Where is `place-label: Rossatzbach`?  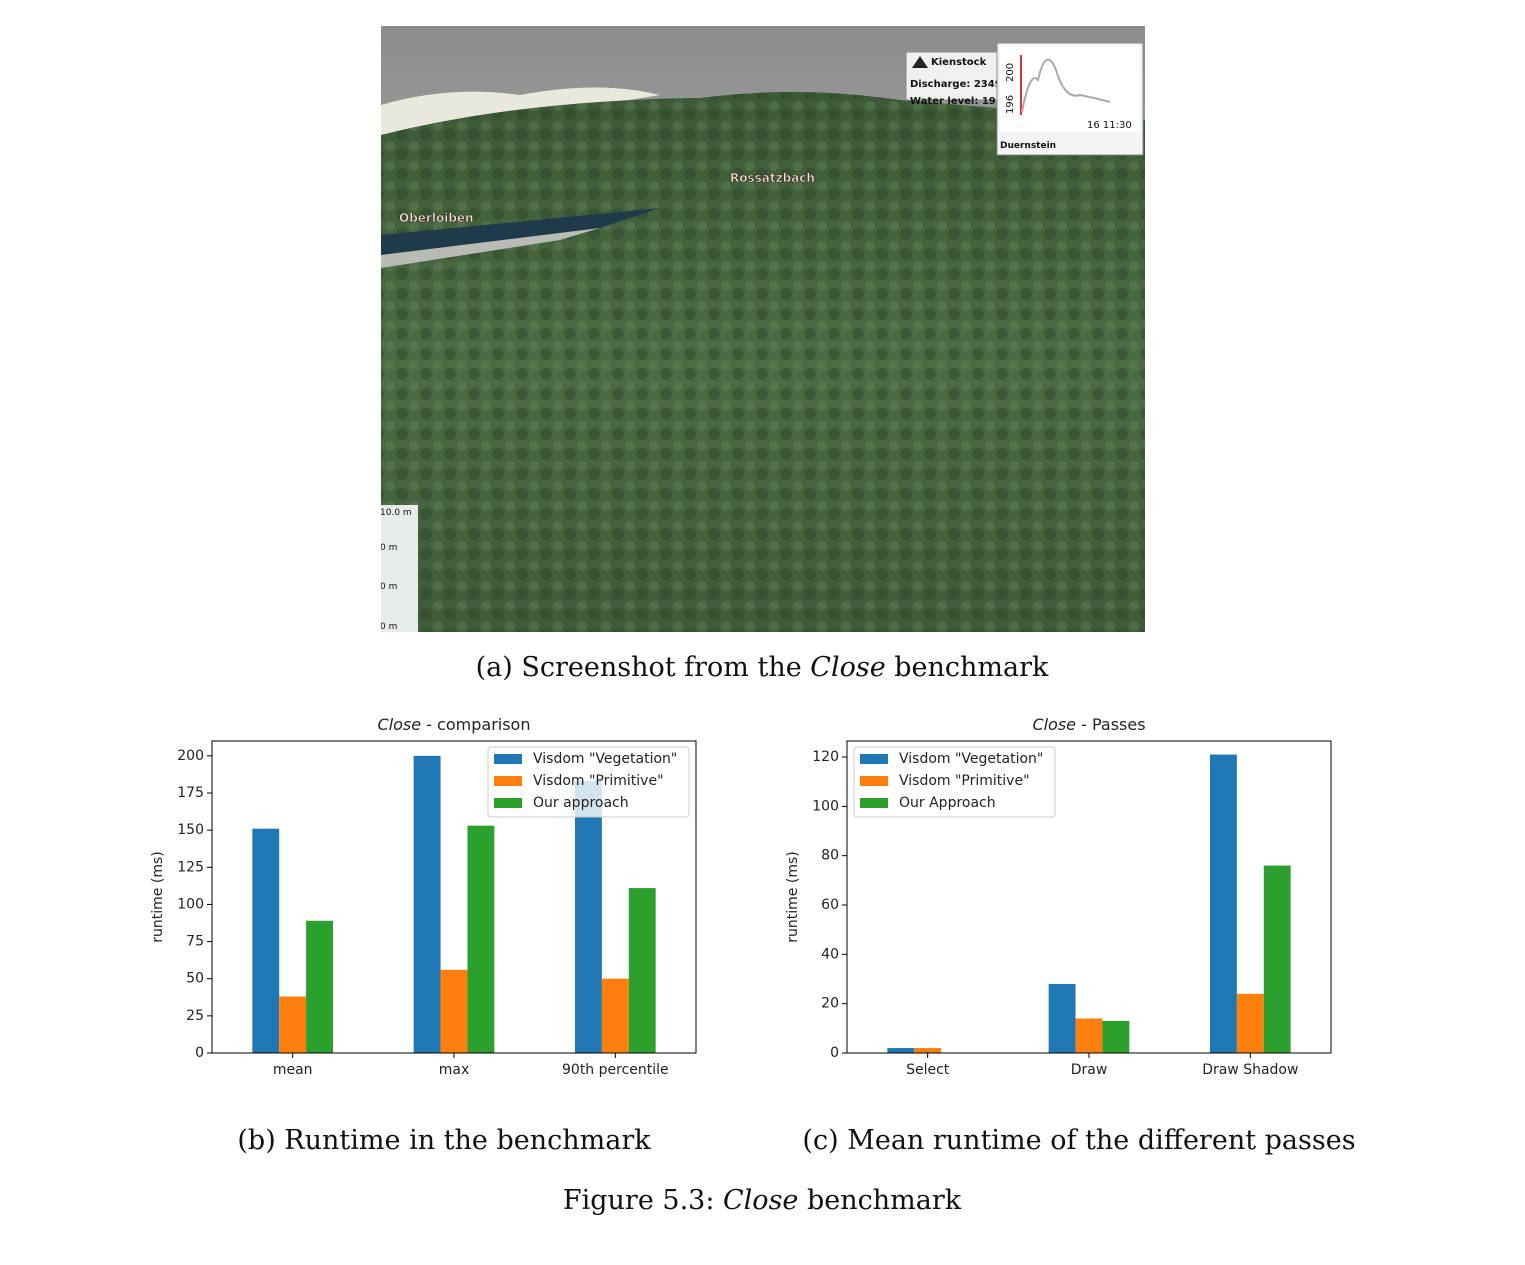
place-label: Rossatzbach is located at coordinates (772, 178).